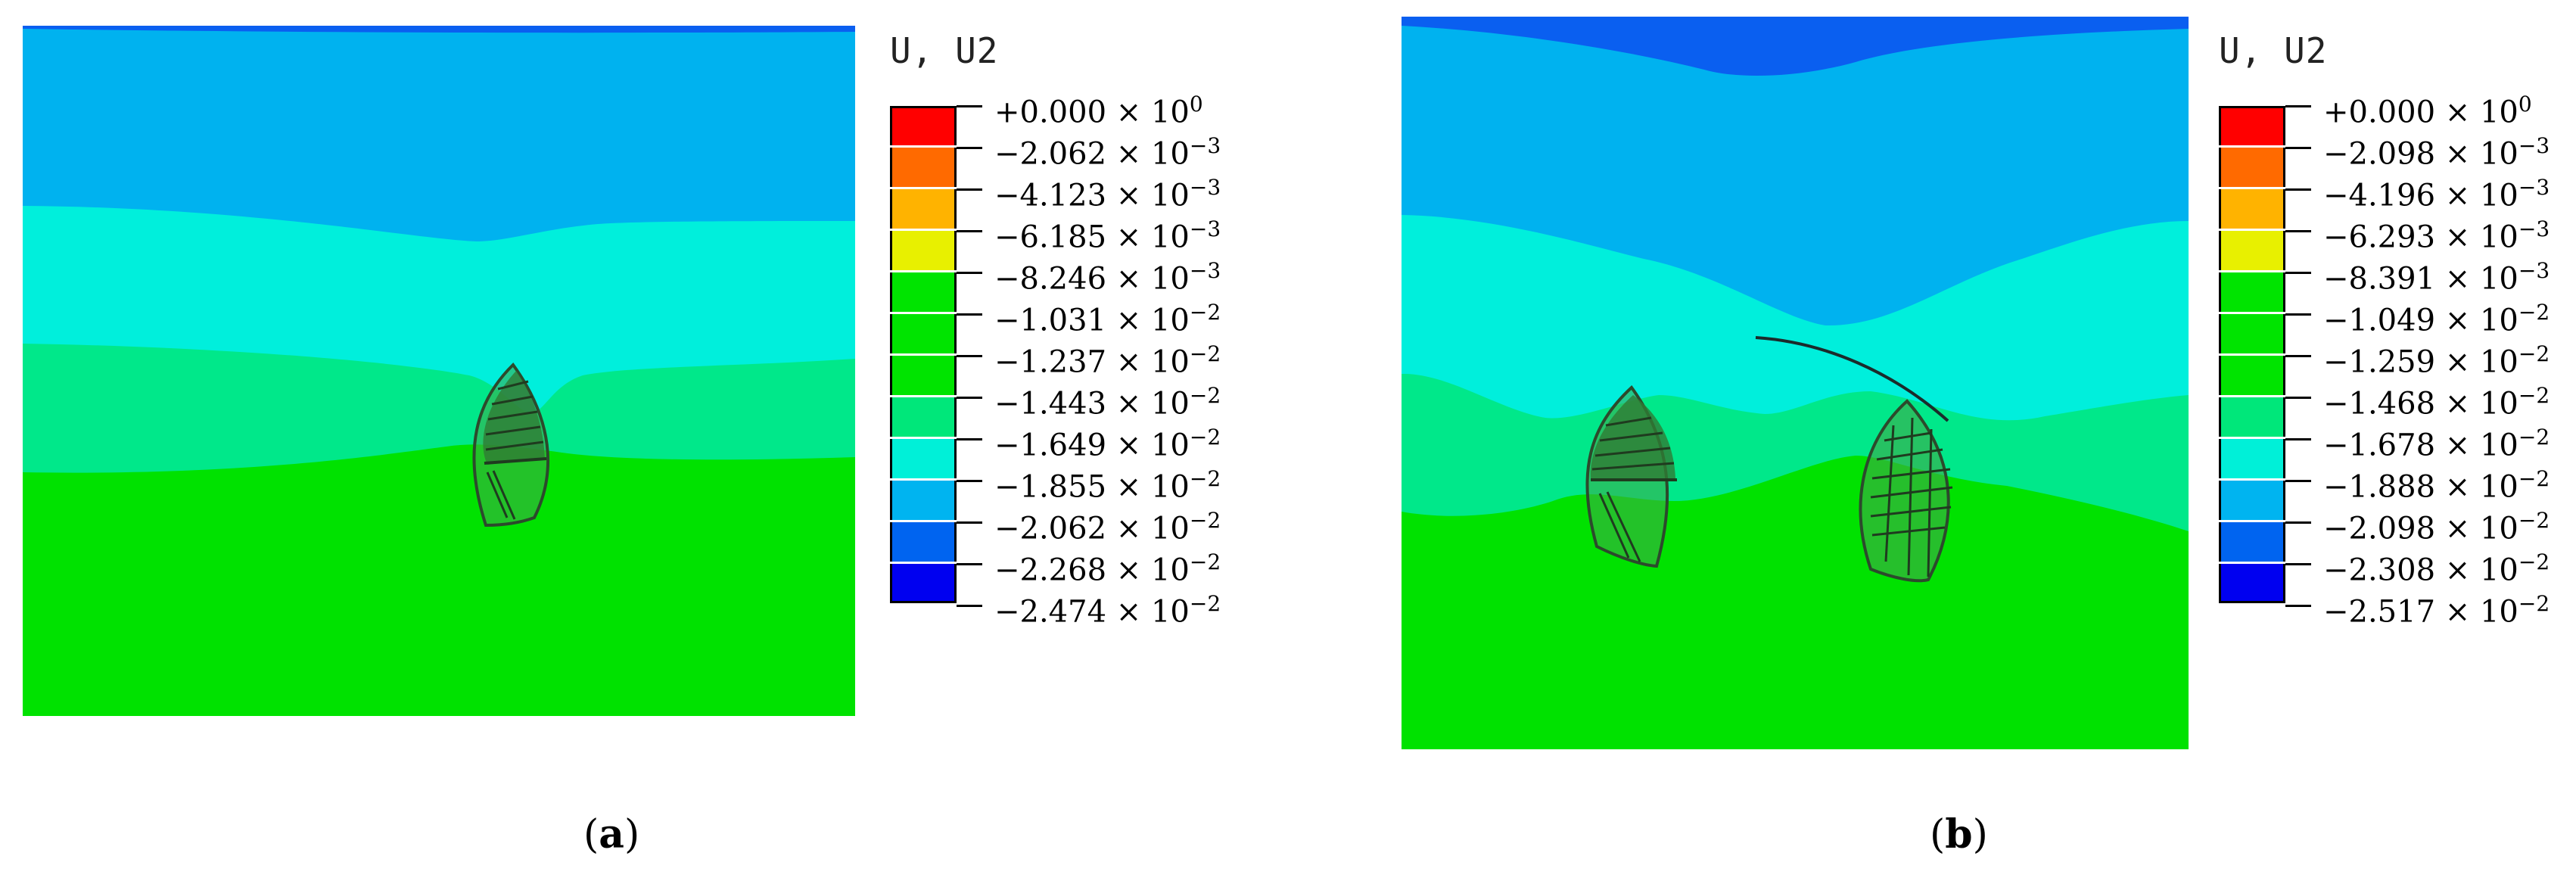 The height and width of the screenshot is (884, 2576). I want to click on legend-value: −1.259 × 10−2, so click(2436, 360).